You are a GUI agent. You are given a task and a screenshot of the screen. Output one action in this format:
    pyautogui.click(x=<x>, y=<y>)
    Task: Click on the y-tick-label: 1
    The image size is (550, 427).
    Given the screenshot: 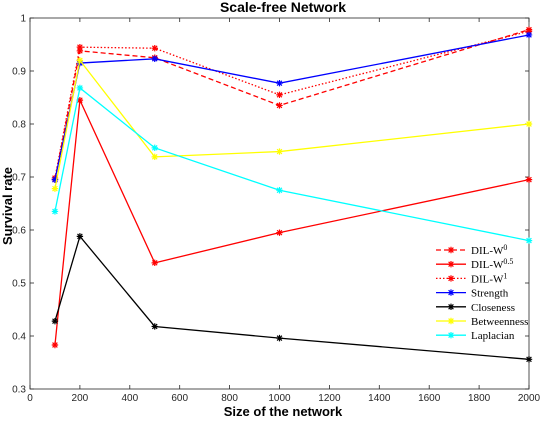 What is the action you would take?
    pyautogui.click(x=23, y=19)
    